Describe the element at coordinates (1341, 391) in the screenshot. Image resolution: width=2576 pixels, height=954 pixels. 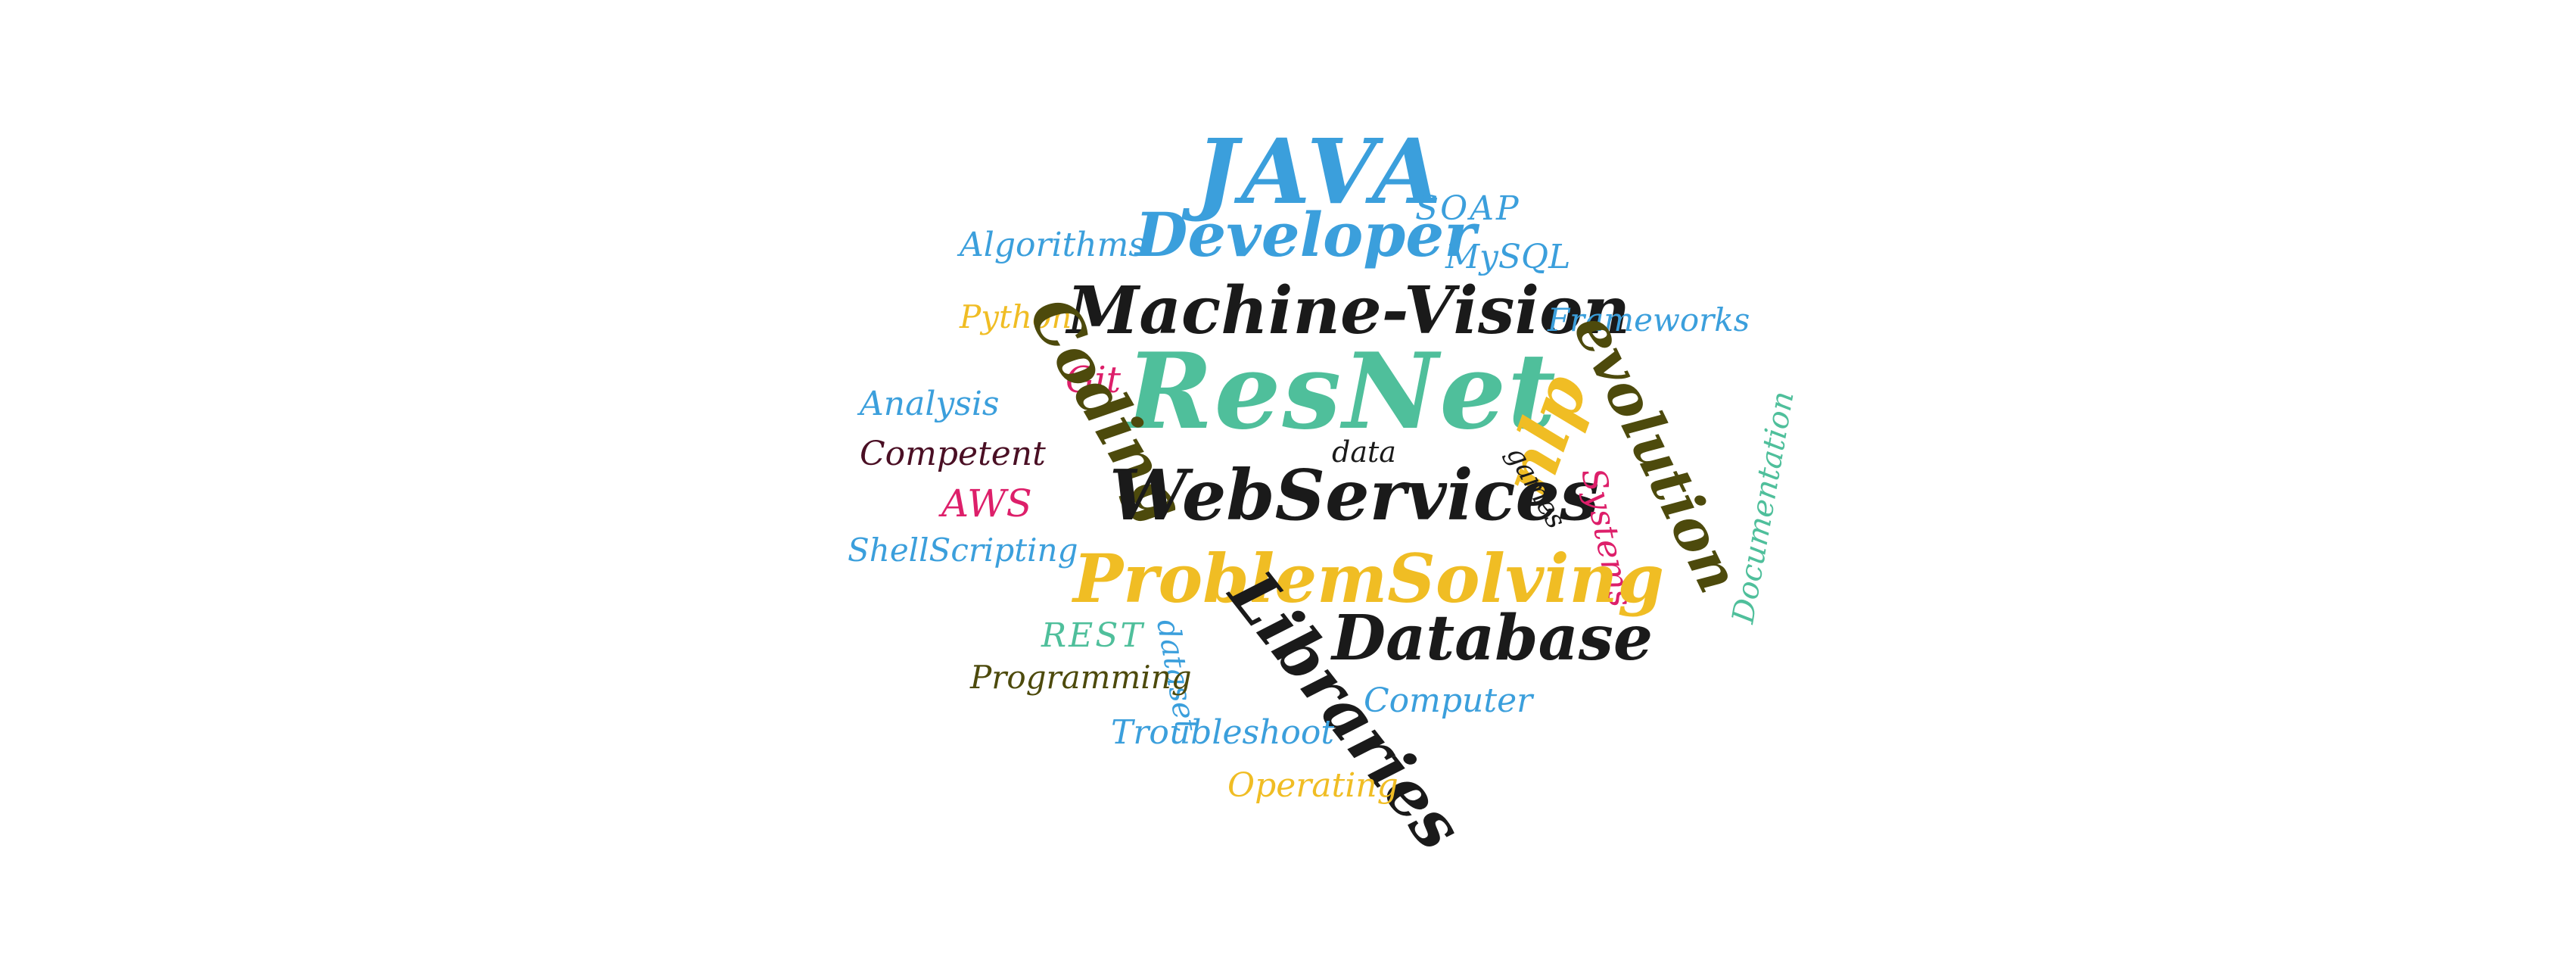
I see `word-resnet: ResNet` at that location.